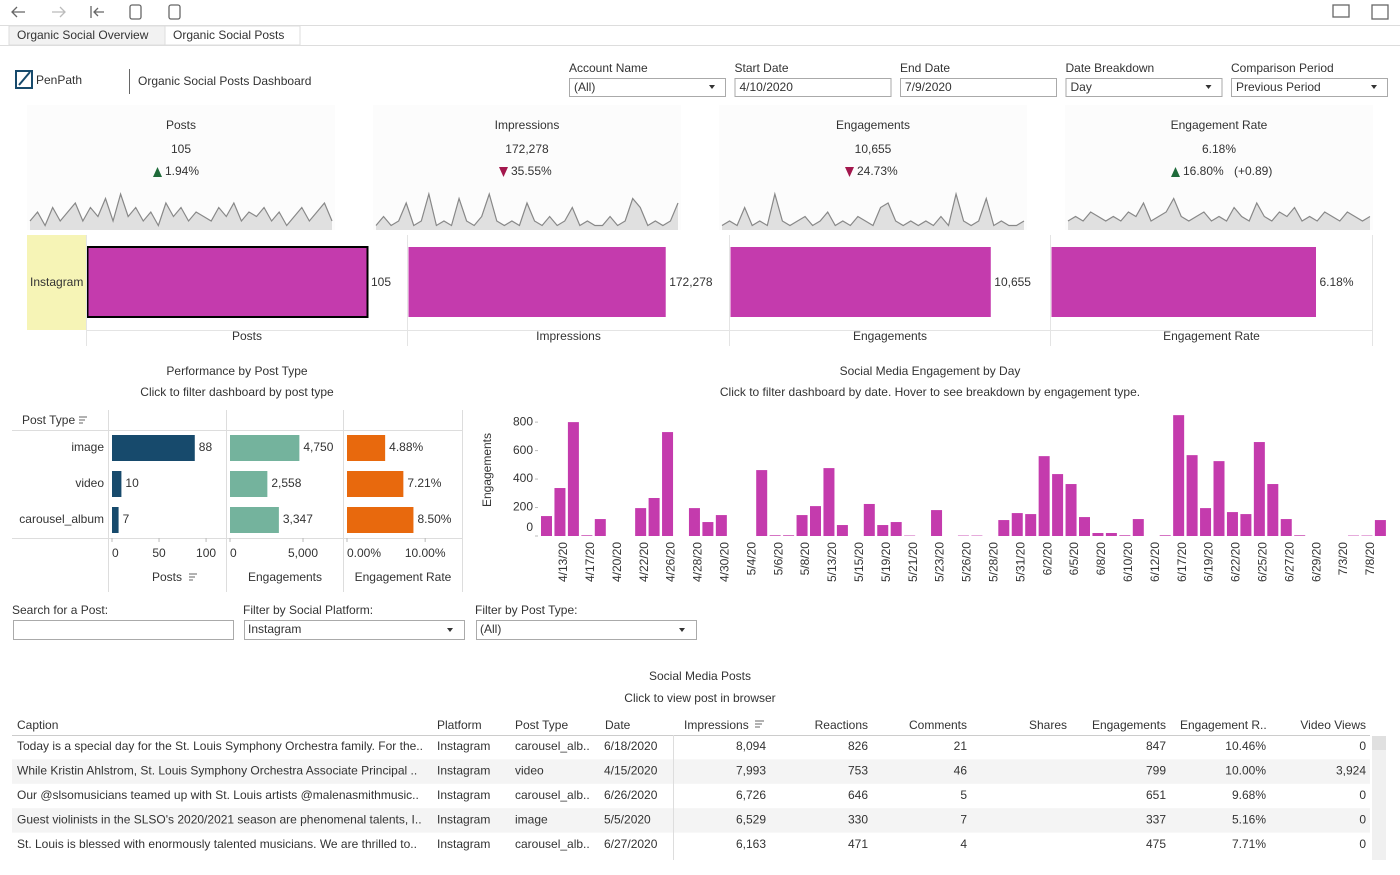 This screenshot has width=1400, height=875. What do you see at coordinates (97, 12) in the screenshot?
I see `revert-icon` at bounding box center [97, 12].